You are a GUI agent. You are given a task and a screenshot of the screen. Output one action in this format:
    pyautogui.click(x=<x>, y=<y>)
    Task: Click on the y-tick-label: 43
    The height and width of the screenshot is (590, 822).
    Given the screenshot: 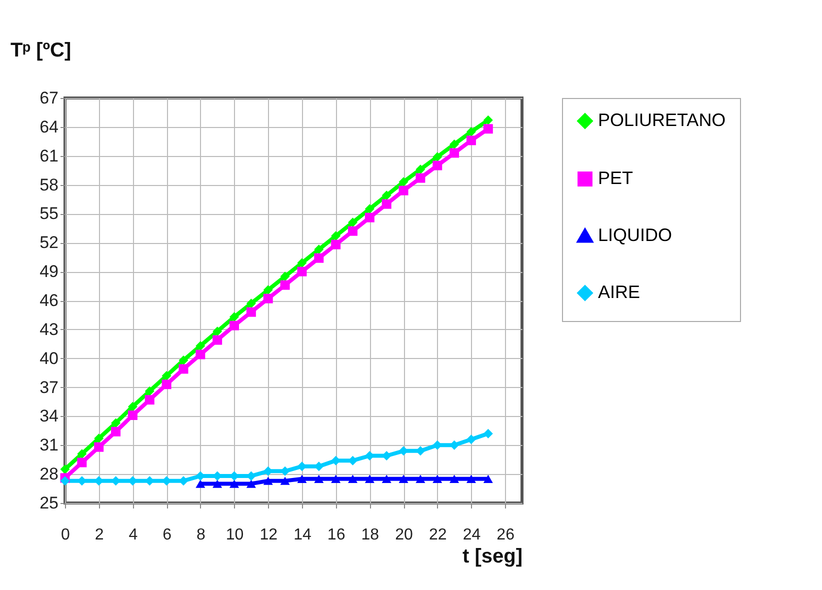 What is the action you would take?
    pyautogui.click(x=49, y=329)
    